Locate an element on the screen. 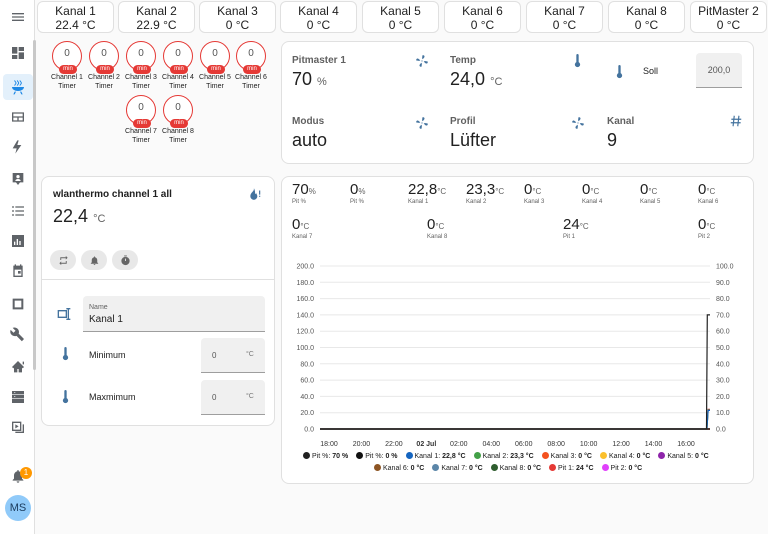 The height and width of the screenshot is (534, 768). x-tick-label: 08:00 is located at coordinates (556, 444).